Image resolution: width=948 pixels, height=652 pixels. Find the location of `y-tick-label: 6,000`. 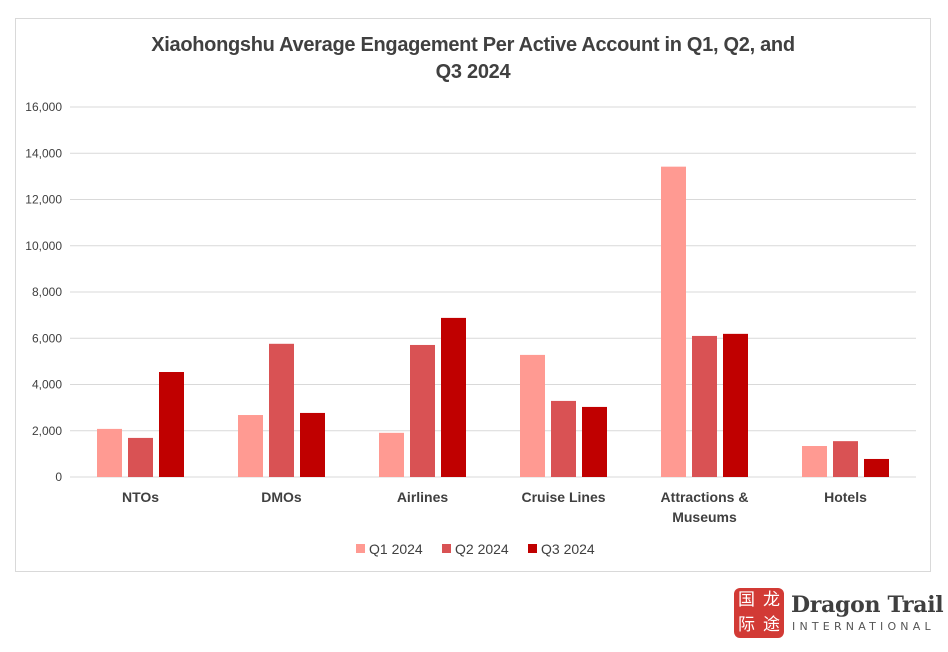

y-tick-label: 6,000 is located at coordinates (47, 338).